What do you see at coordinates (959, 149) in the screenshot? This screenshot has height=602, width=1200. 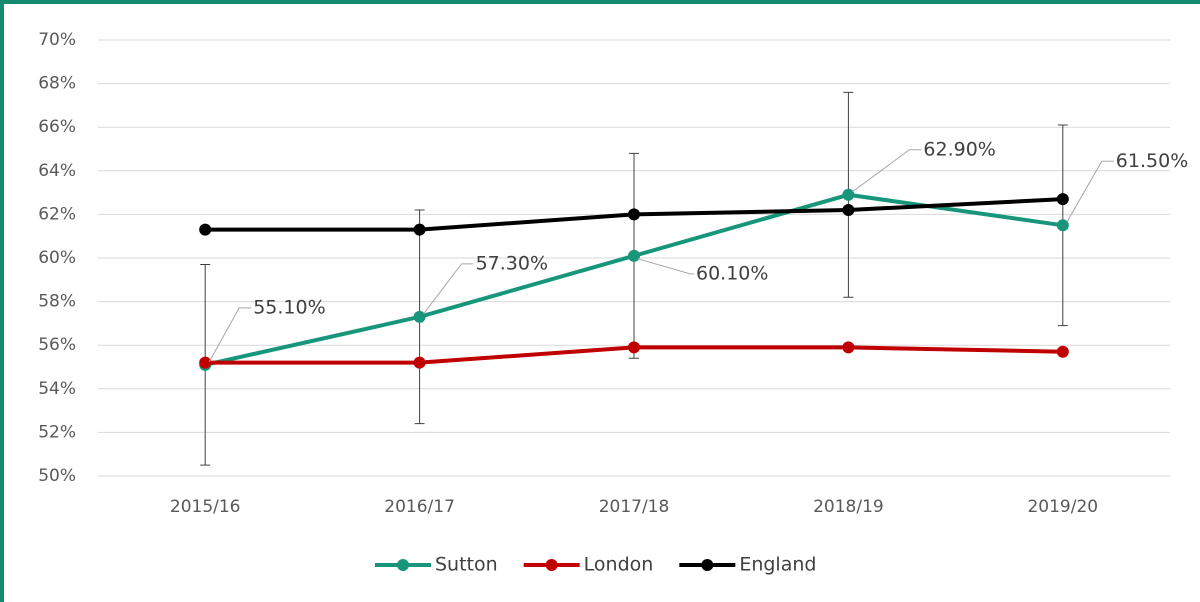 I see `data-label: 62.90%` at bounding box center [959, 149].